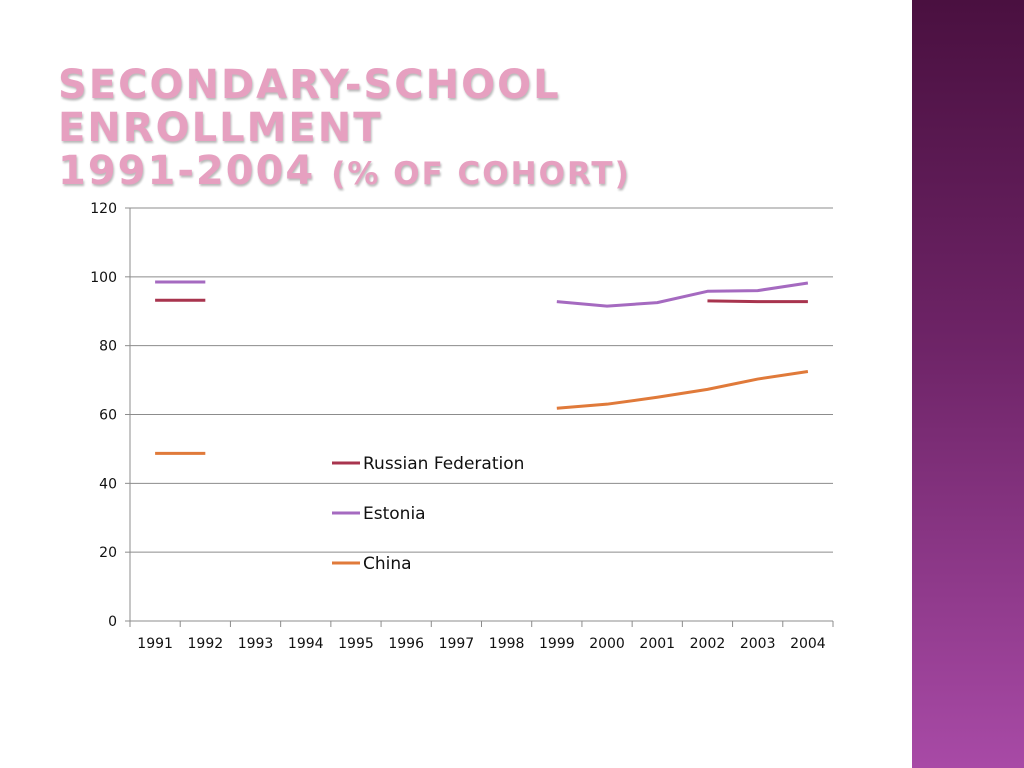  What do you see at coordinates (682, 294) in the screenshot?
I see `series-line-estonia` at bounding box center [682, 294].